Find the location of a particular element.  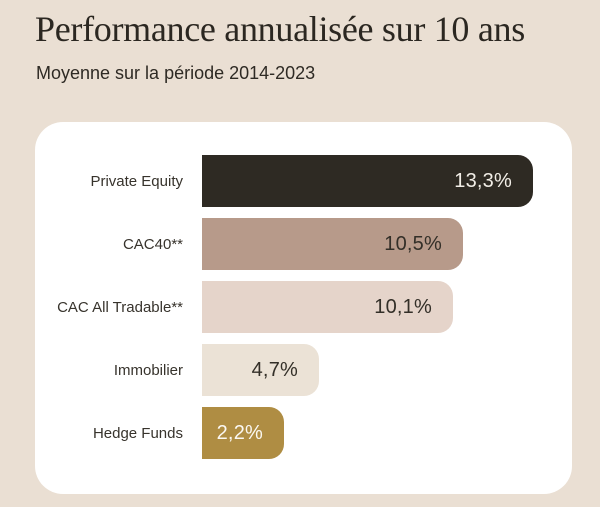

bar-row: Hedge Funds 2,2% is located at coordinates (303, 433).